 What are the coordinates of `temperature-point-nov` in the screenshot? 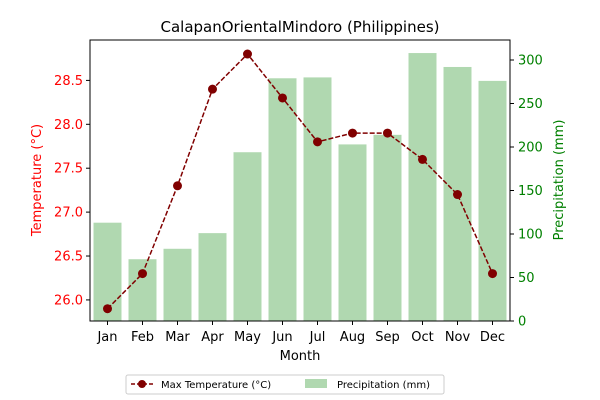 It's located at (457, 195).